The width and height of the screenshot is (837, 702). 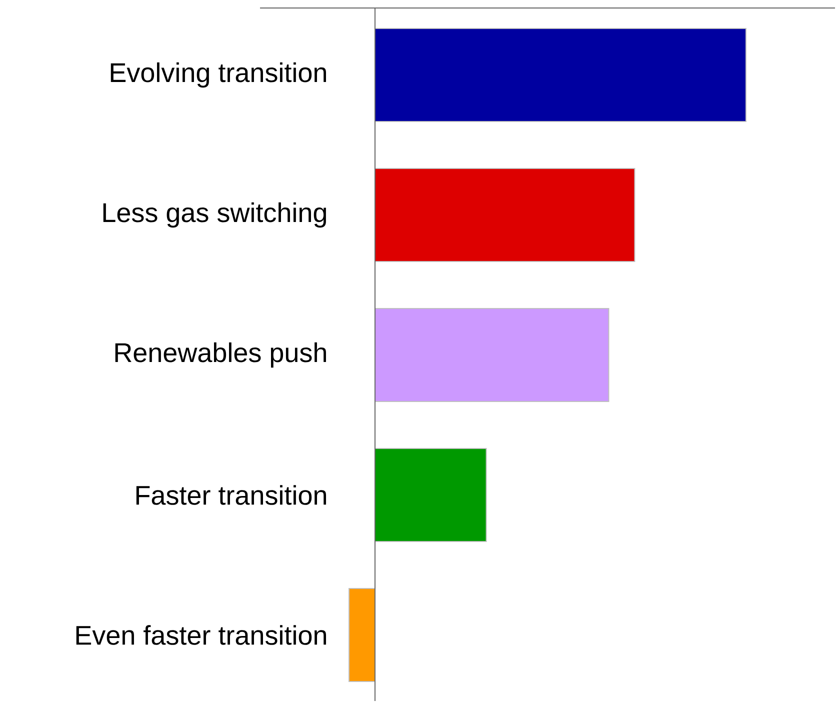 What do you see at coordinates (201, 635) in the screenshot?
I see `y-tick-label: Even faster transition` at bounding box center [201, 635].